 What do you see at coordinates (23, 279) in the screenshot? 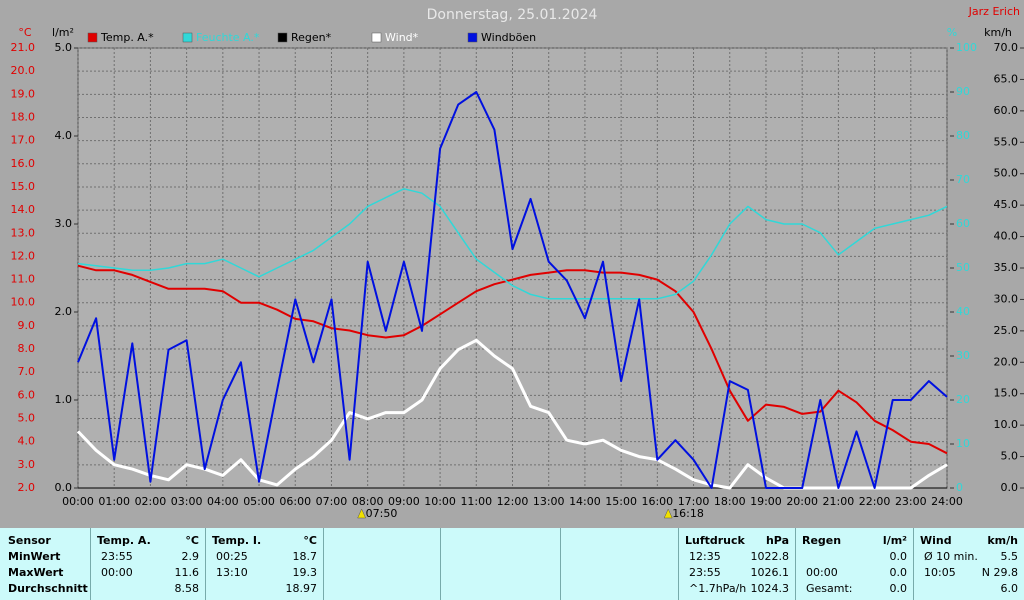
I see `y-tick-label: 11.0` at bounding box center [23, 279].